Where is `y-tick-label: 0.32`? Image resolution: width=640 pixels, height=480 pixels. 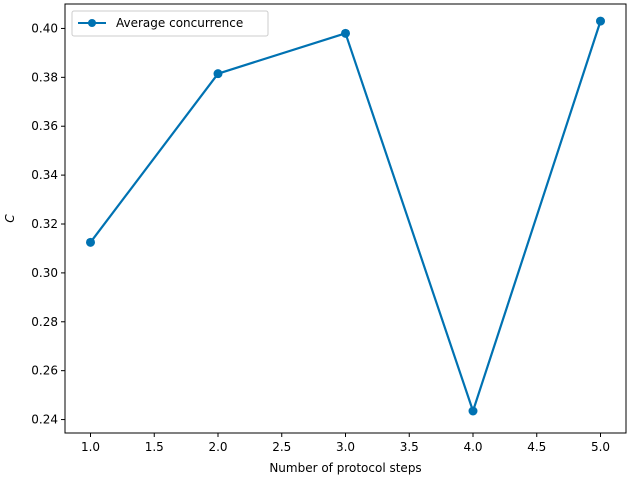
y-tick-label: 0.32 is located at coordinates (44, 224).